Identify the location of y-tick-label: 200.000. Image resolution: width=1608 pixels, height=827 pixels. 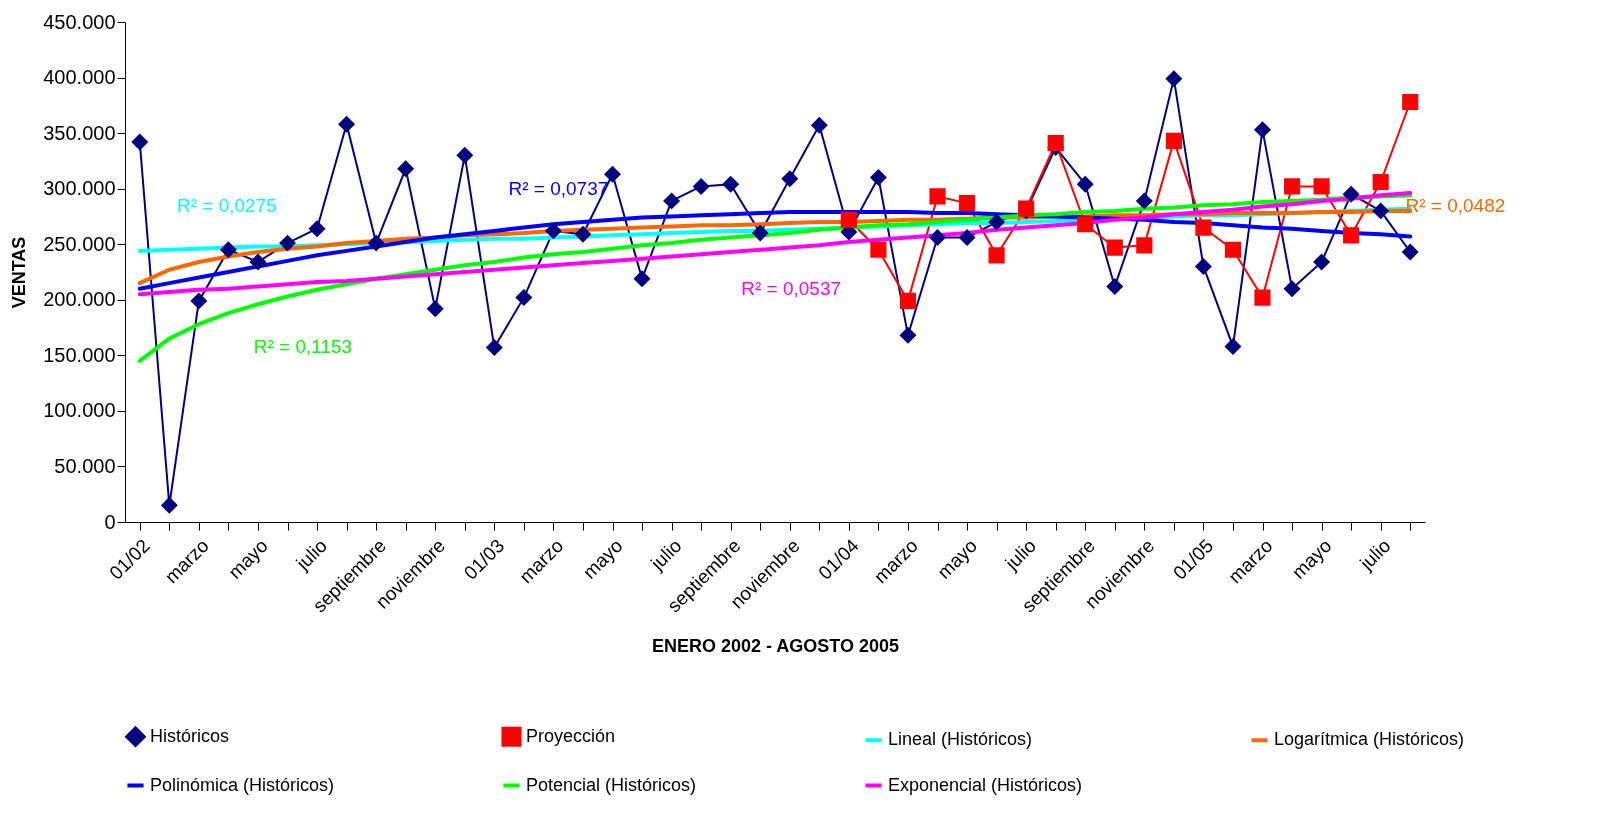
(79, 299).